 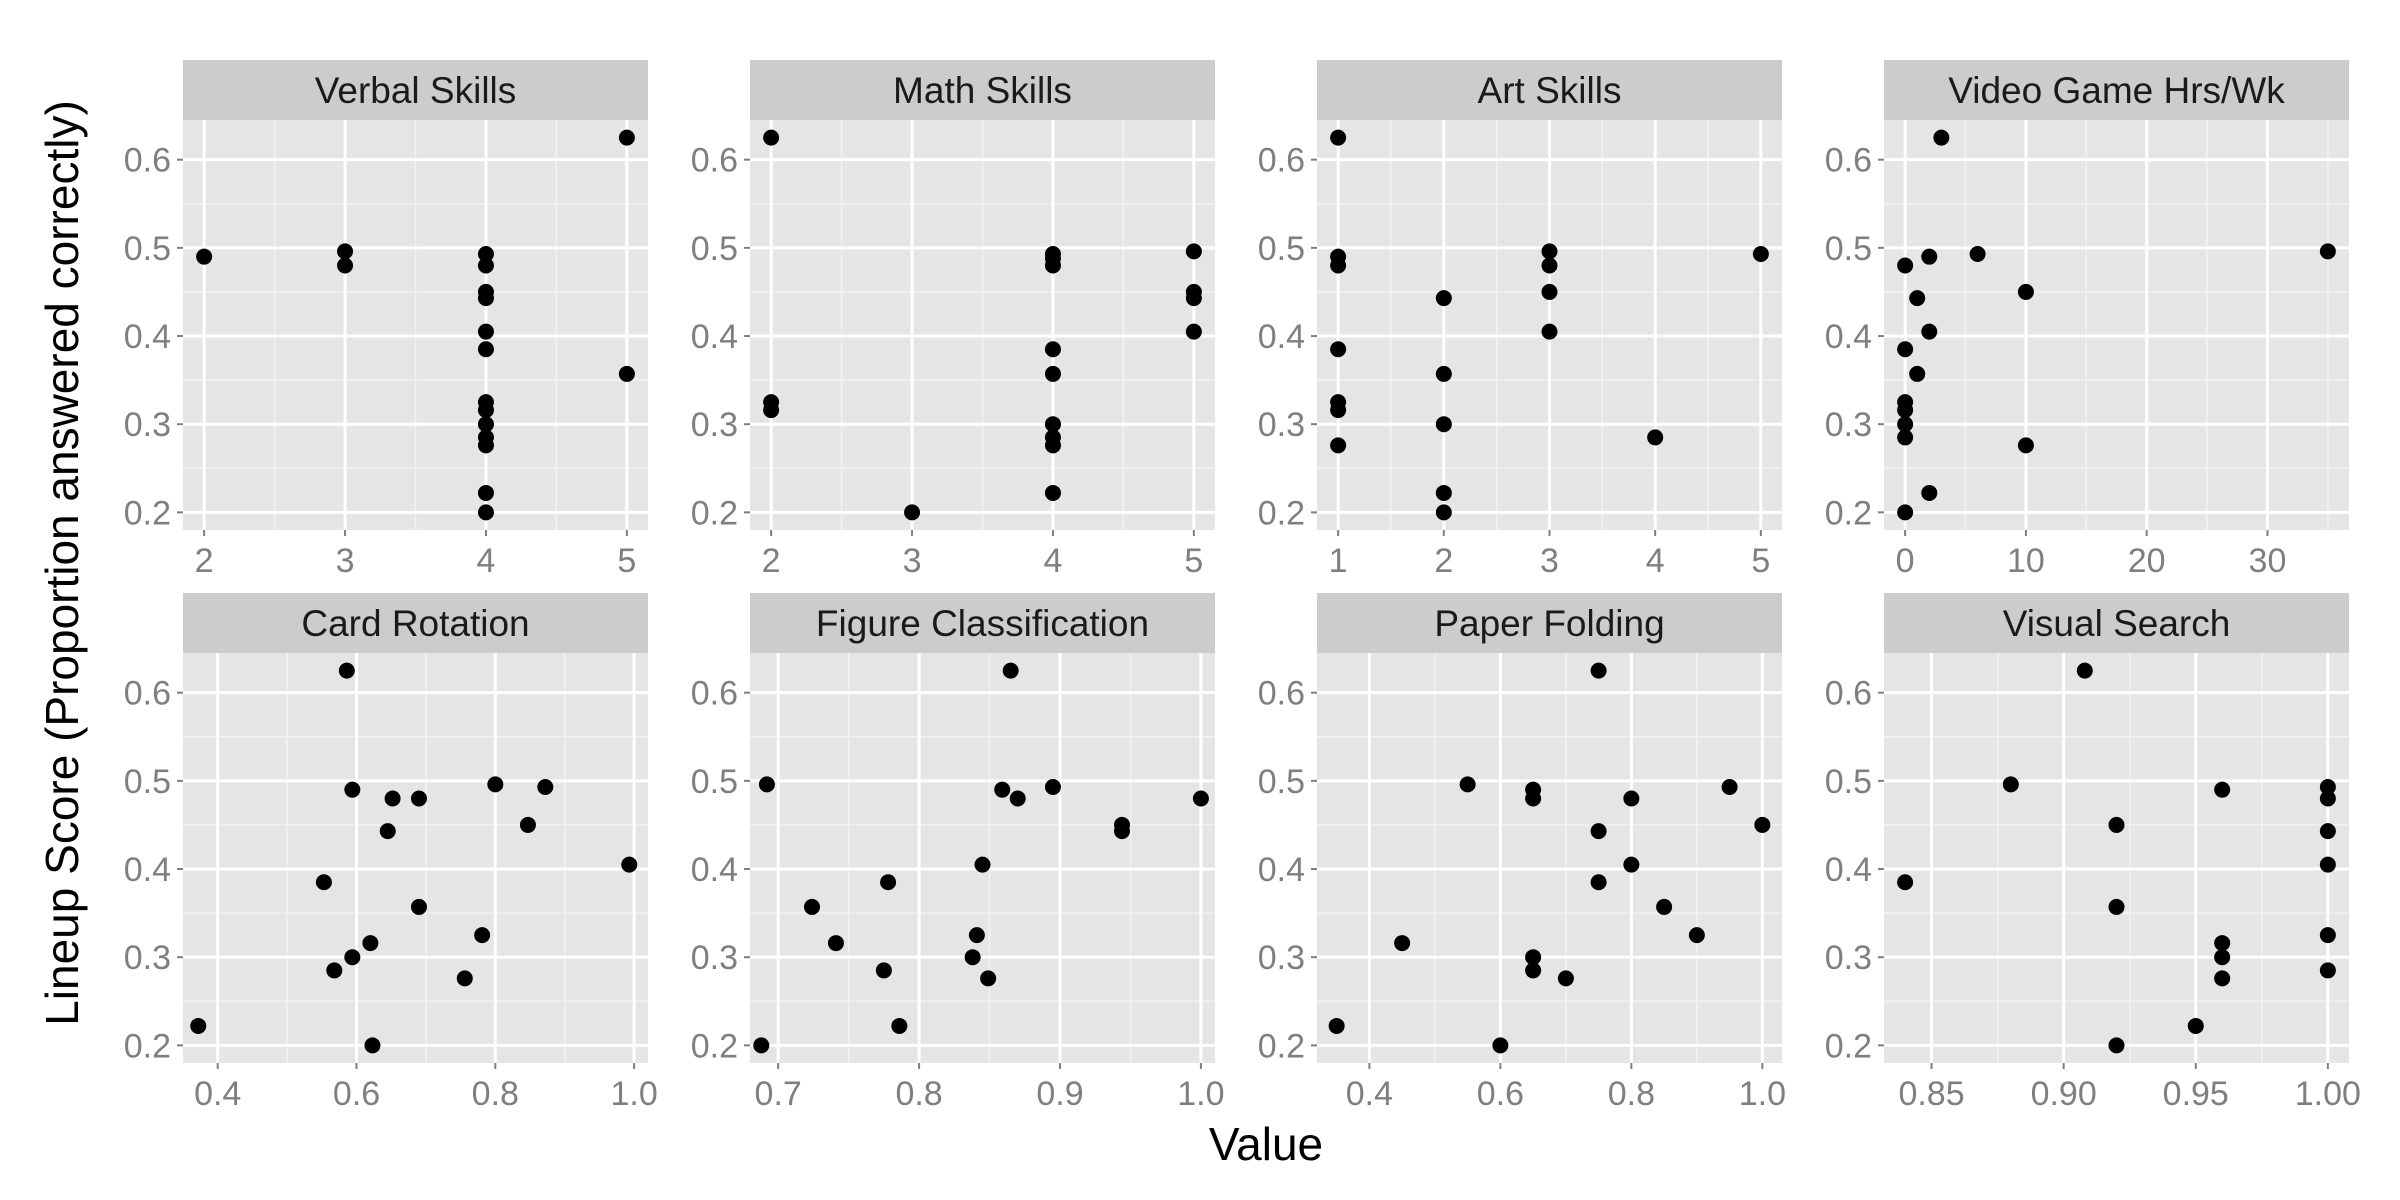 What do you see at coordinates (1522, 853) in the screenshot?
I see `facet-panel: Paper Folding 0.4 0.6 0.8 1.0 0.2 0.3 0.4 0.5 0.6` at bounding box center [1522, 853].